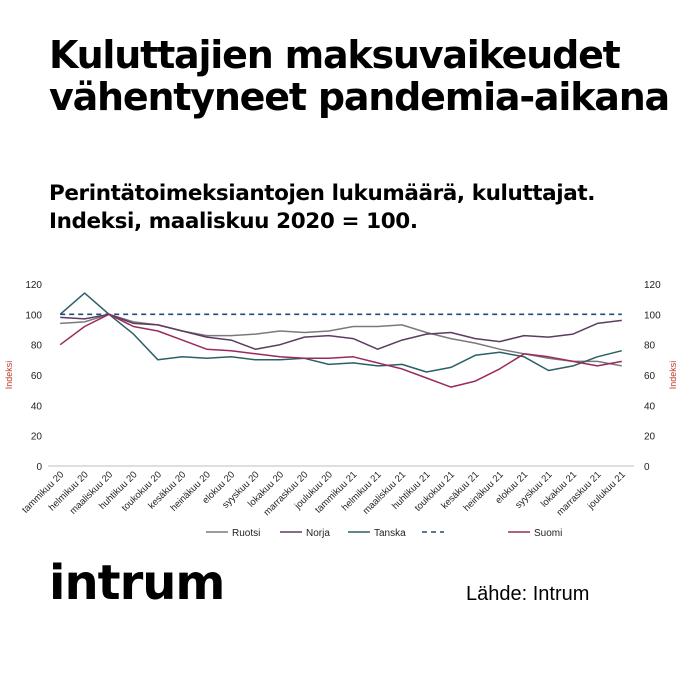 Image resolution: width=680 pixels, height=680 pixels. I want to click on y-tick-label-right: 40, so click(650, 406).